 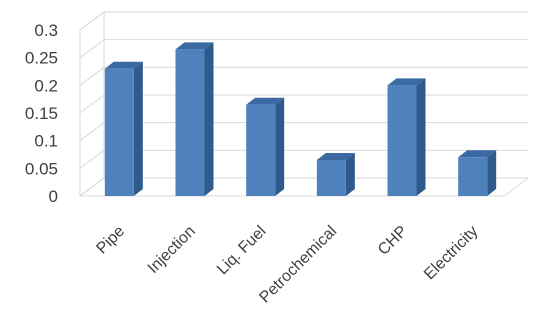 What do you see at coordinates (46, 85) in the screenshot?
I see `y-tick-label: 0.2` at bounding box center [46, 85].